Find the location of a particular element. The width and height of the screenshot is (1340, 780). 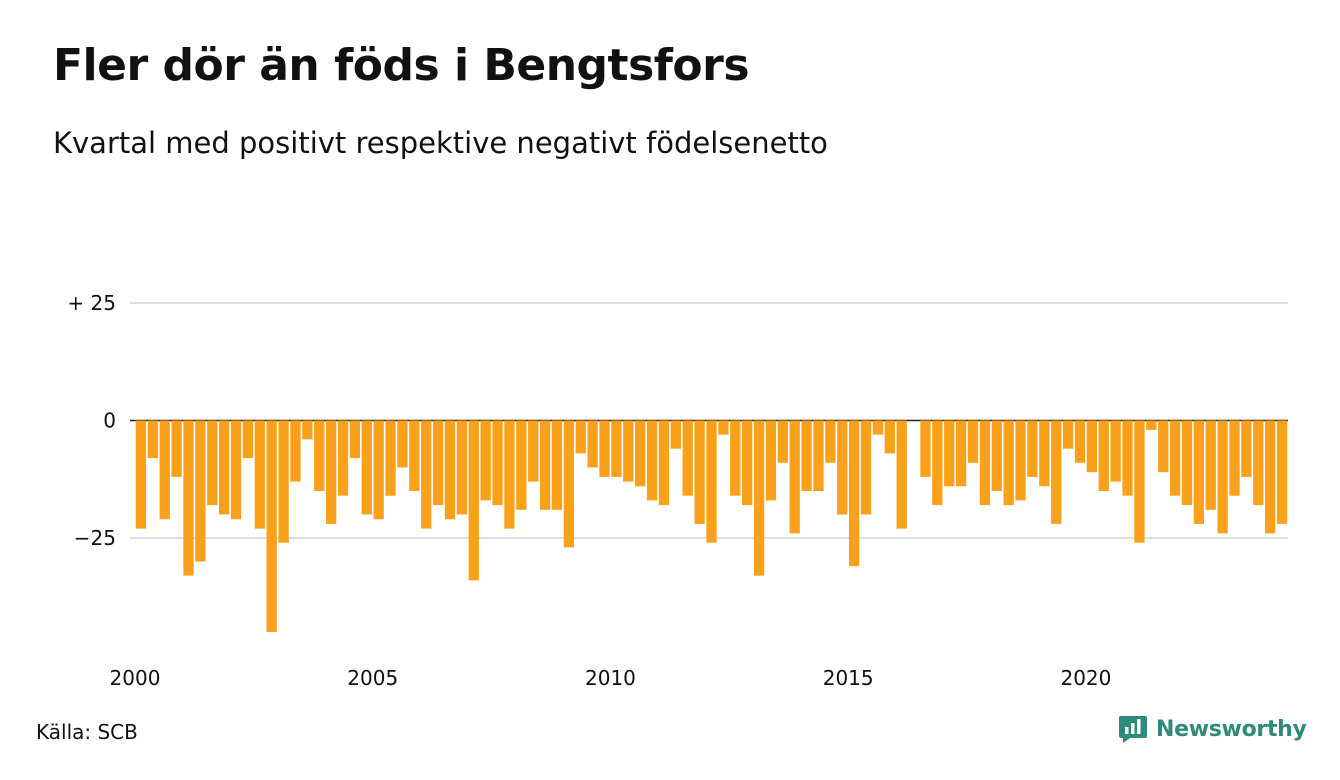

brand-logo: Newsworthy is located at coordinates (1212, 729).